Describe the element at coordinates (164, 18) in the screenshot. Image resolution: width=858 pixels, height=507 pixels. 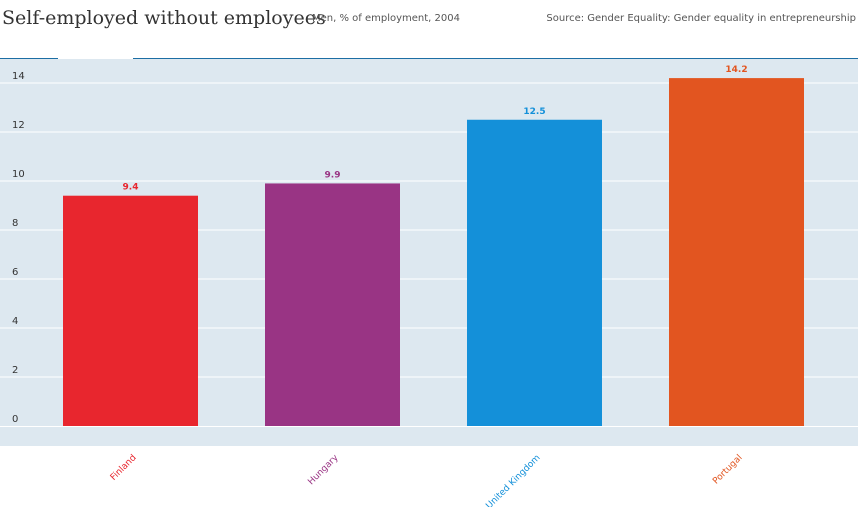
I see `chart-title: Self-employed without employees` at that location.